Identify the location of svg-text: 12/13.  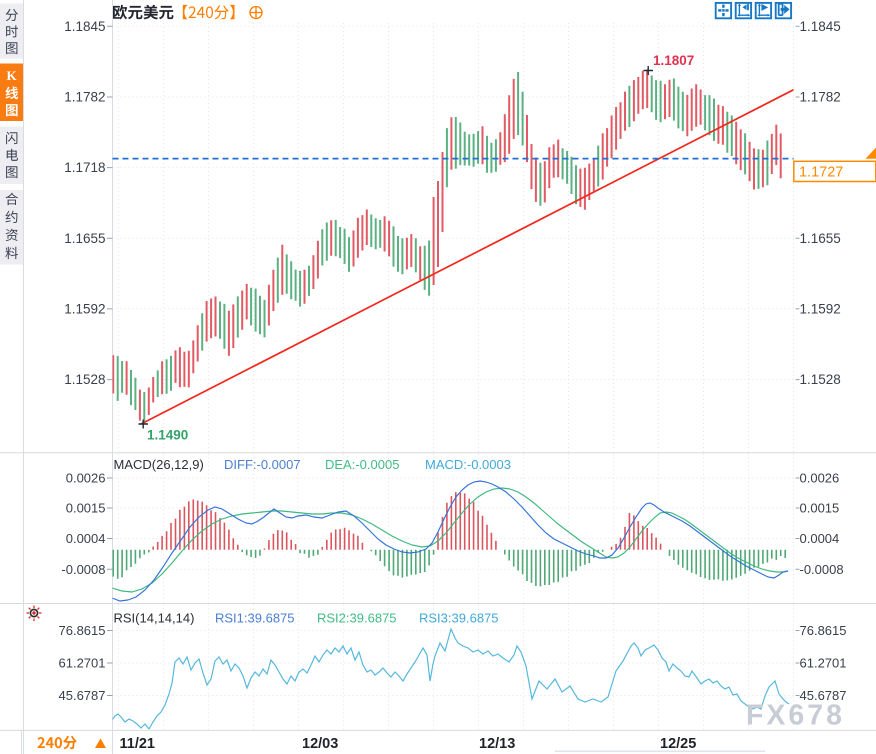
(497, 744).